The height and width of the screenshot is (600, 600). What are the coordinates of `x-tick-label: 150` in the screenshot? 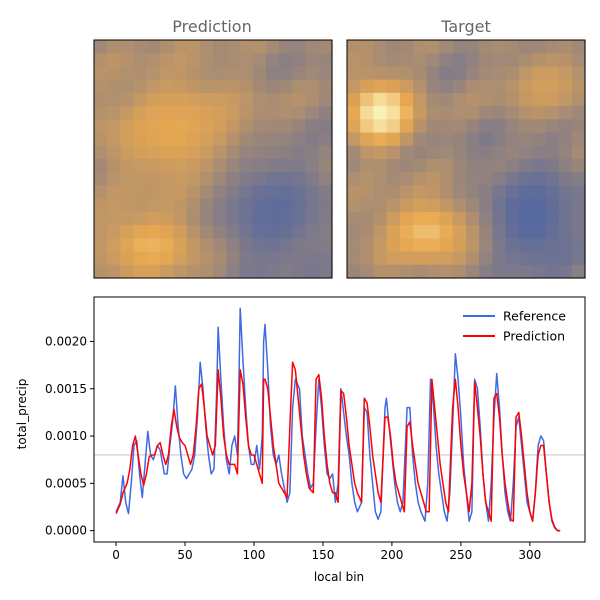 It's located at (322, 555).